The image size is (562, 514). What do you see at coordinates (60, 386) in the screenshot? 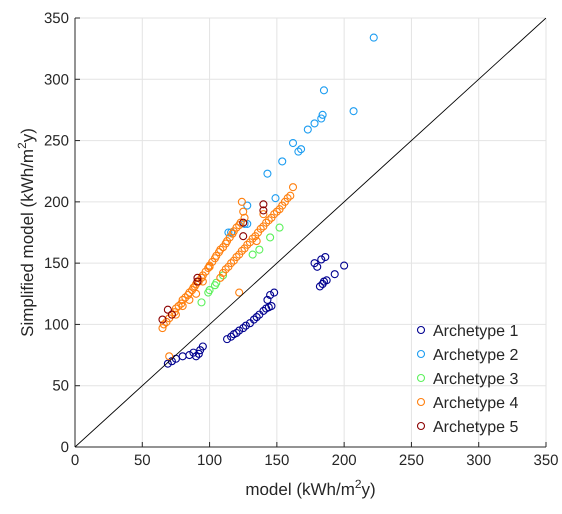
I see `y-tick-label: 50` at bounding box center [60, 386].